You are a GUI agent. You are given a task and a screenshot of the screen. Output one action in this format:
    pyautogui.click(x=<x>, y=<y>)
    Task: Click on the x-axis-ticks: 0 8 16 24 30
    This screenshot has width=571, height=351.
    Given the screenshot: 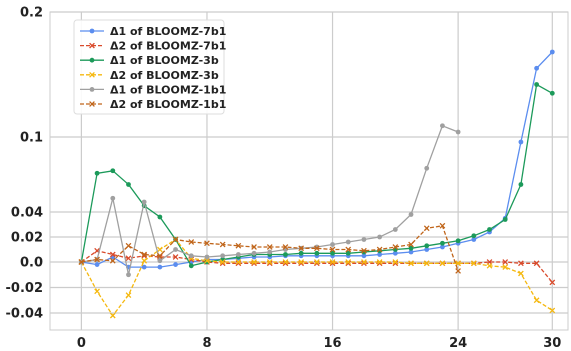 What is the action you would take?
    pyautogui.click(x=319, y=343)
    